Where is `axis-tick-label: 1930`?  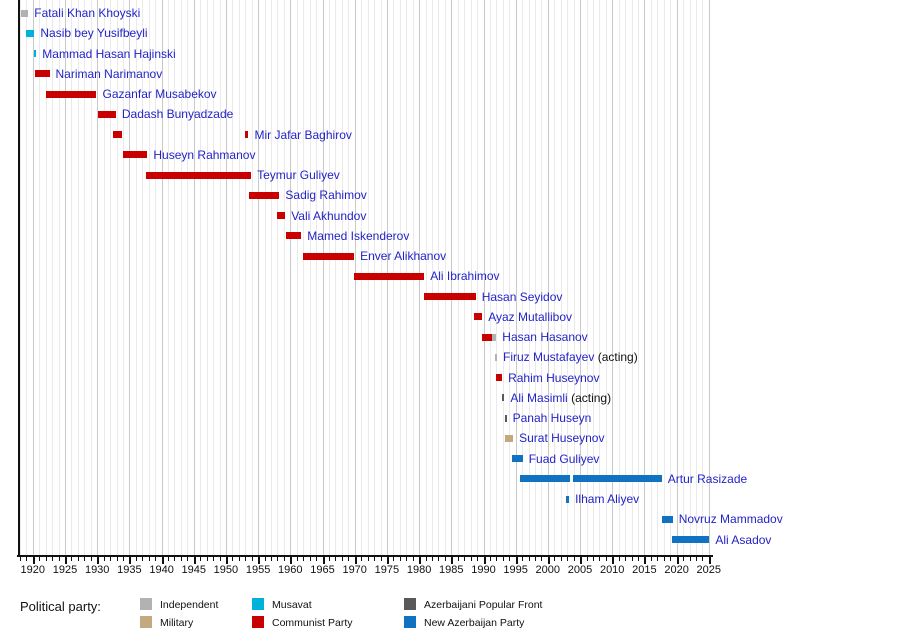
axis-tick-label: 1930 is located at coordinates (97, 570).